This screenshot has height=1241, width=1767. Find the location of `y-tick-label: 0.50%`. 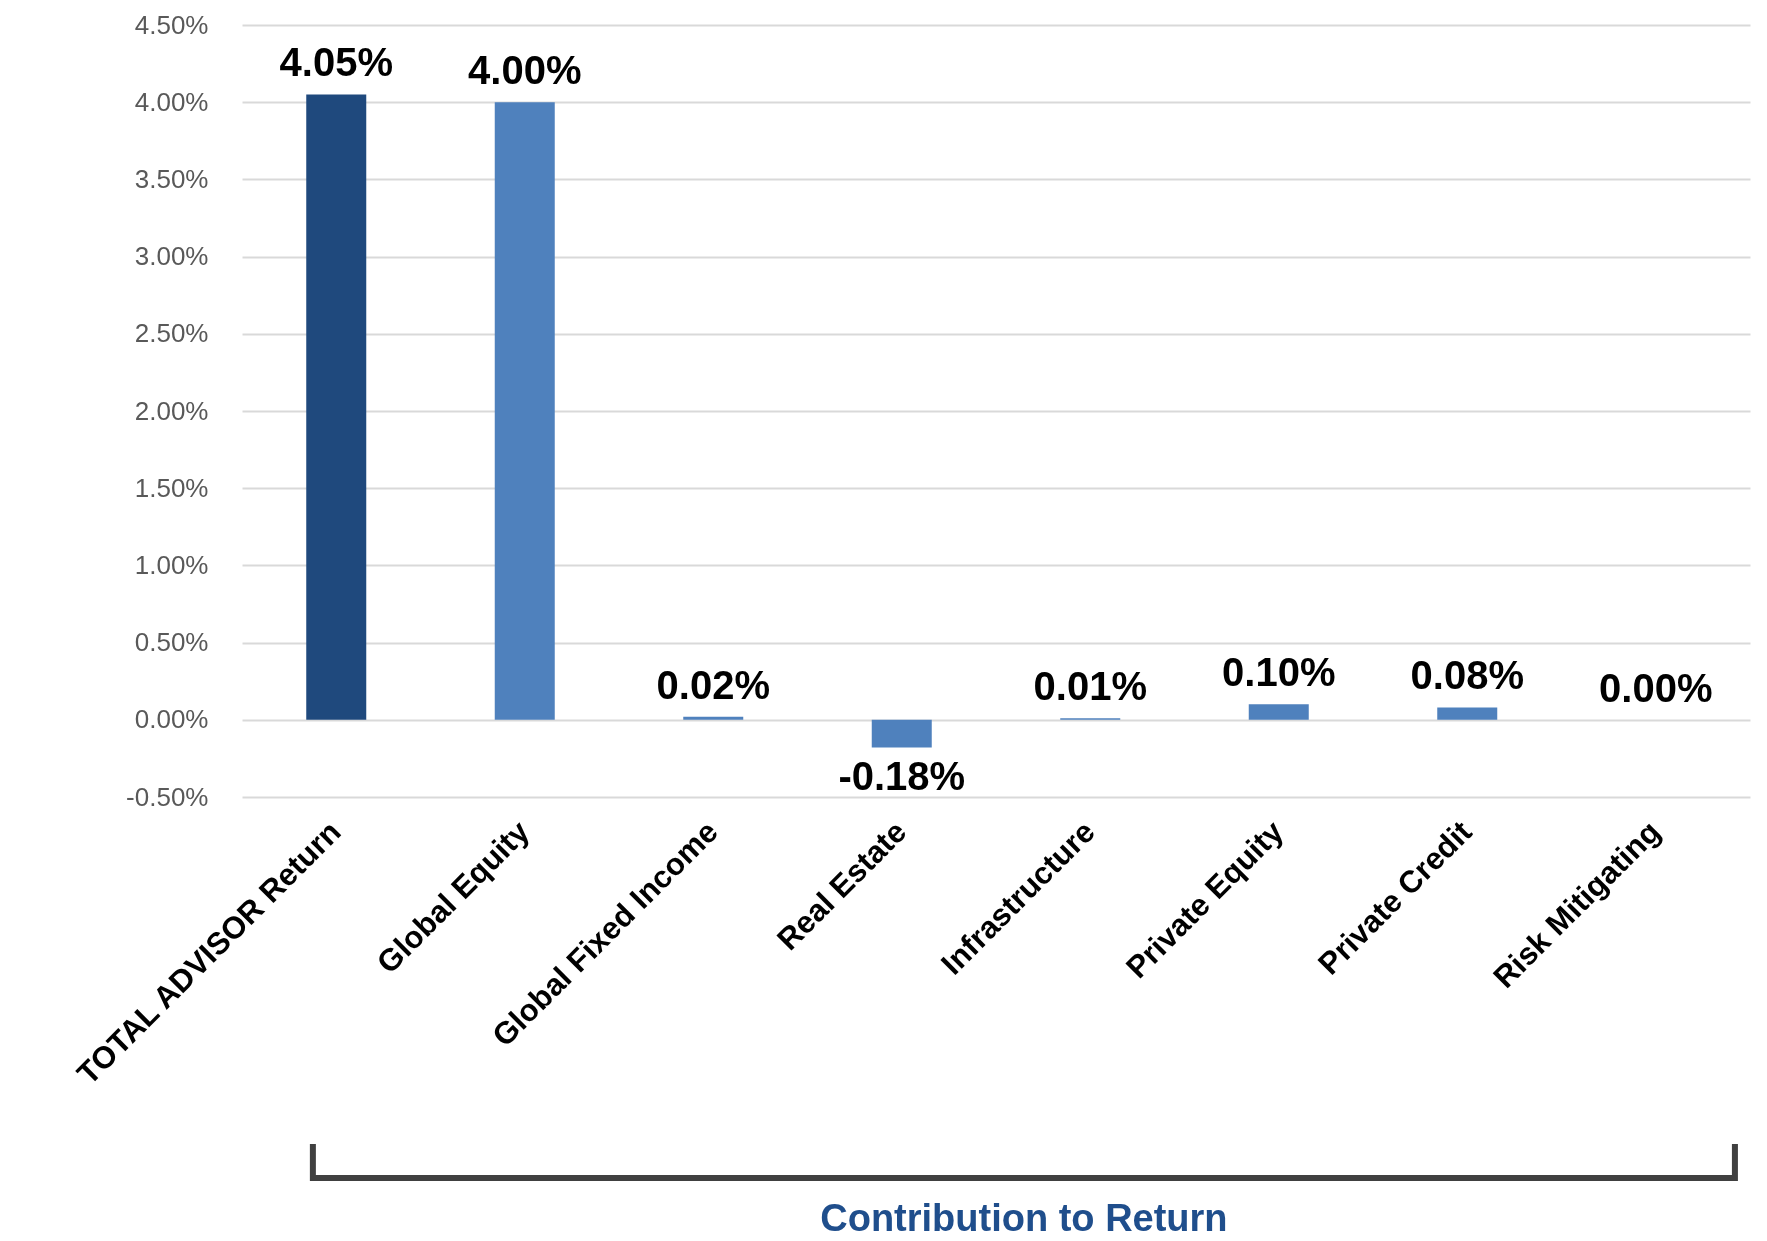

y-tick-label: 0.50% is located at coordinates (171, 642).